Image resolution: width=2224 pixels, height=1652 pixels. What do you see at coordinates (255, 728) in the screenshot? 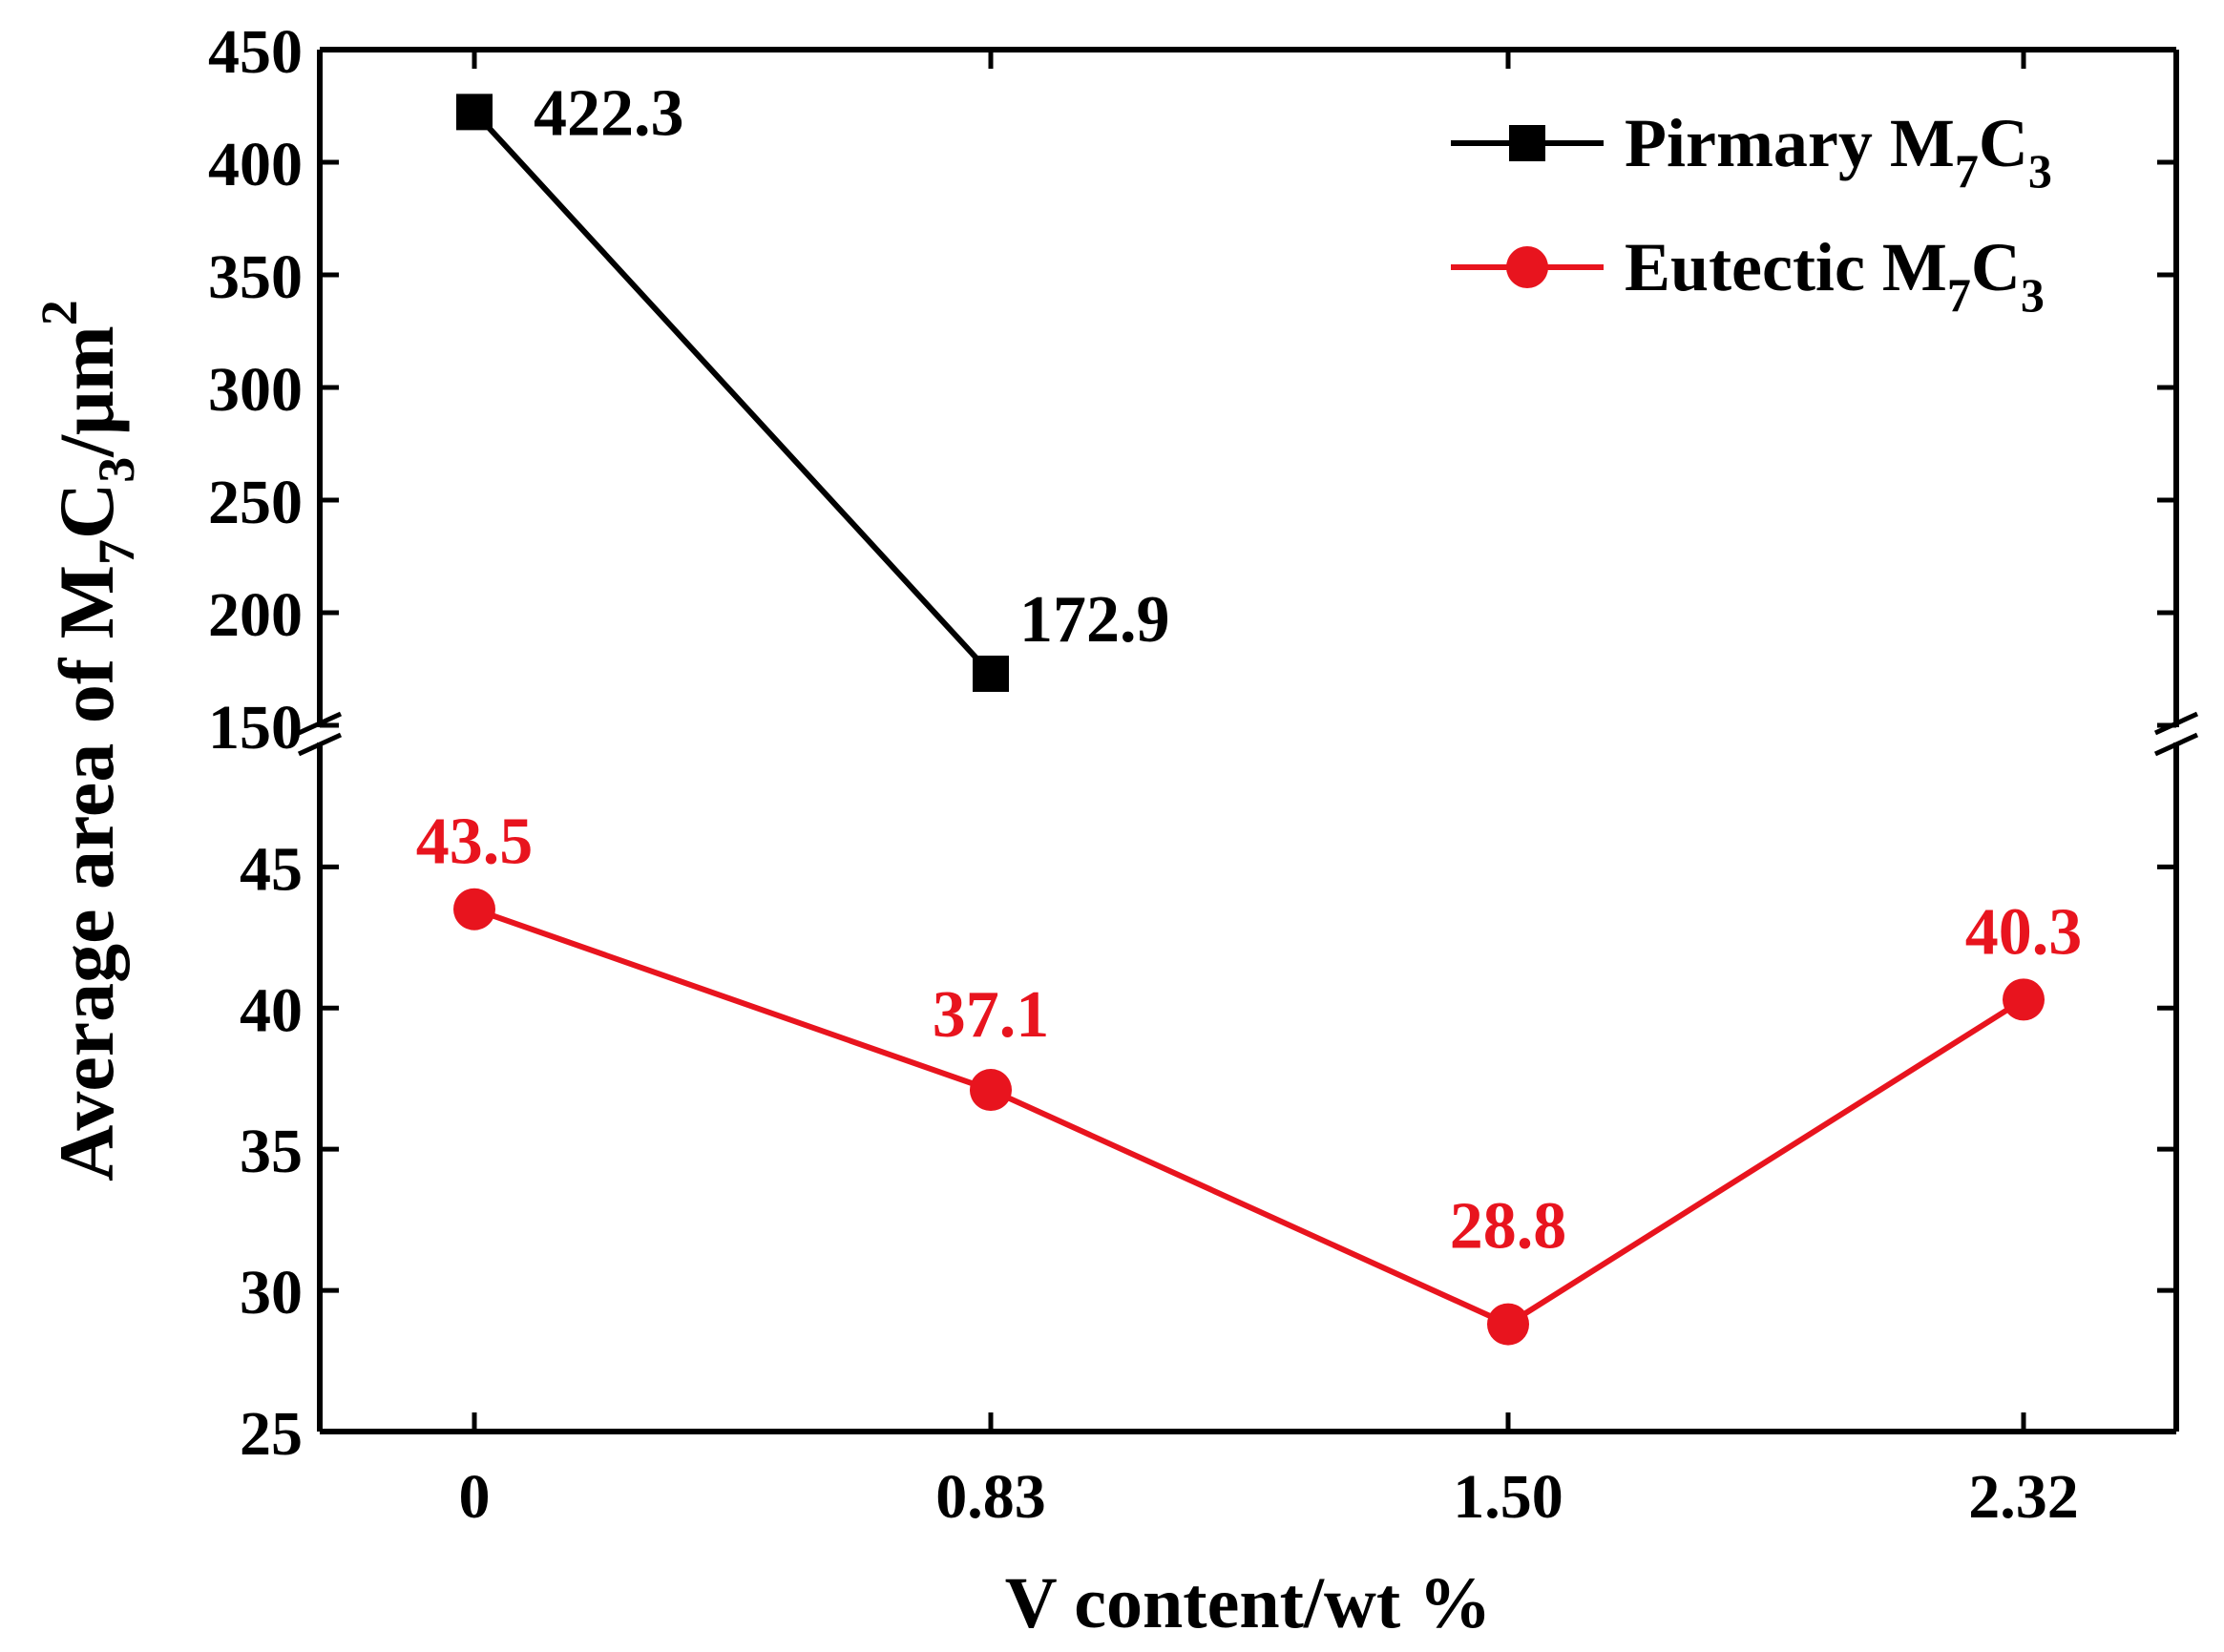
I see `y-tick-label: 150` at bounding box center [255, 728].